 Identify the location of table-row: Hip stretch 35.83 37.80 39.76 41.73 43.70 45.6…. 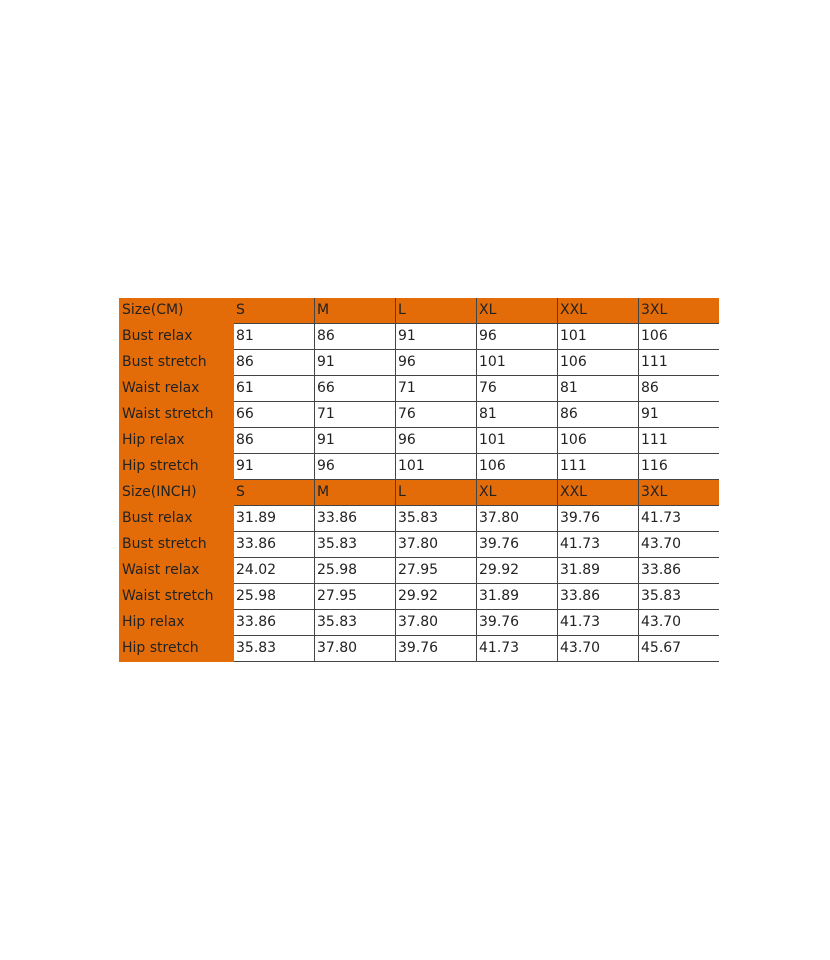
(419, 648).